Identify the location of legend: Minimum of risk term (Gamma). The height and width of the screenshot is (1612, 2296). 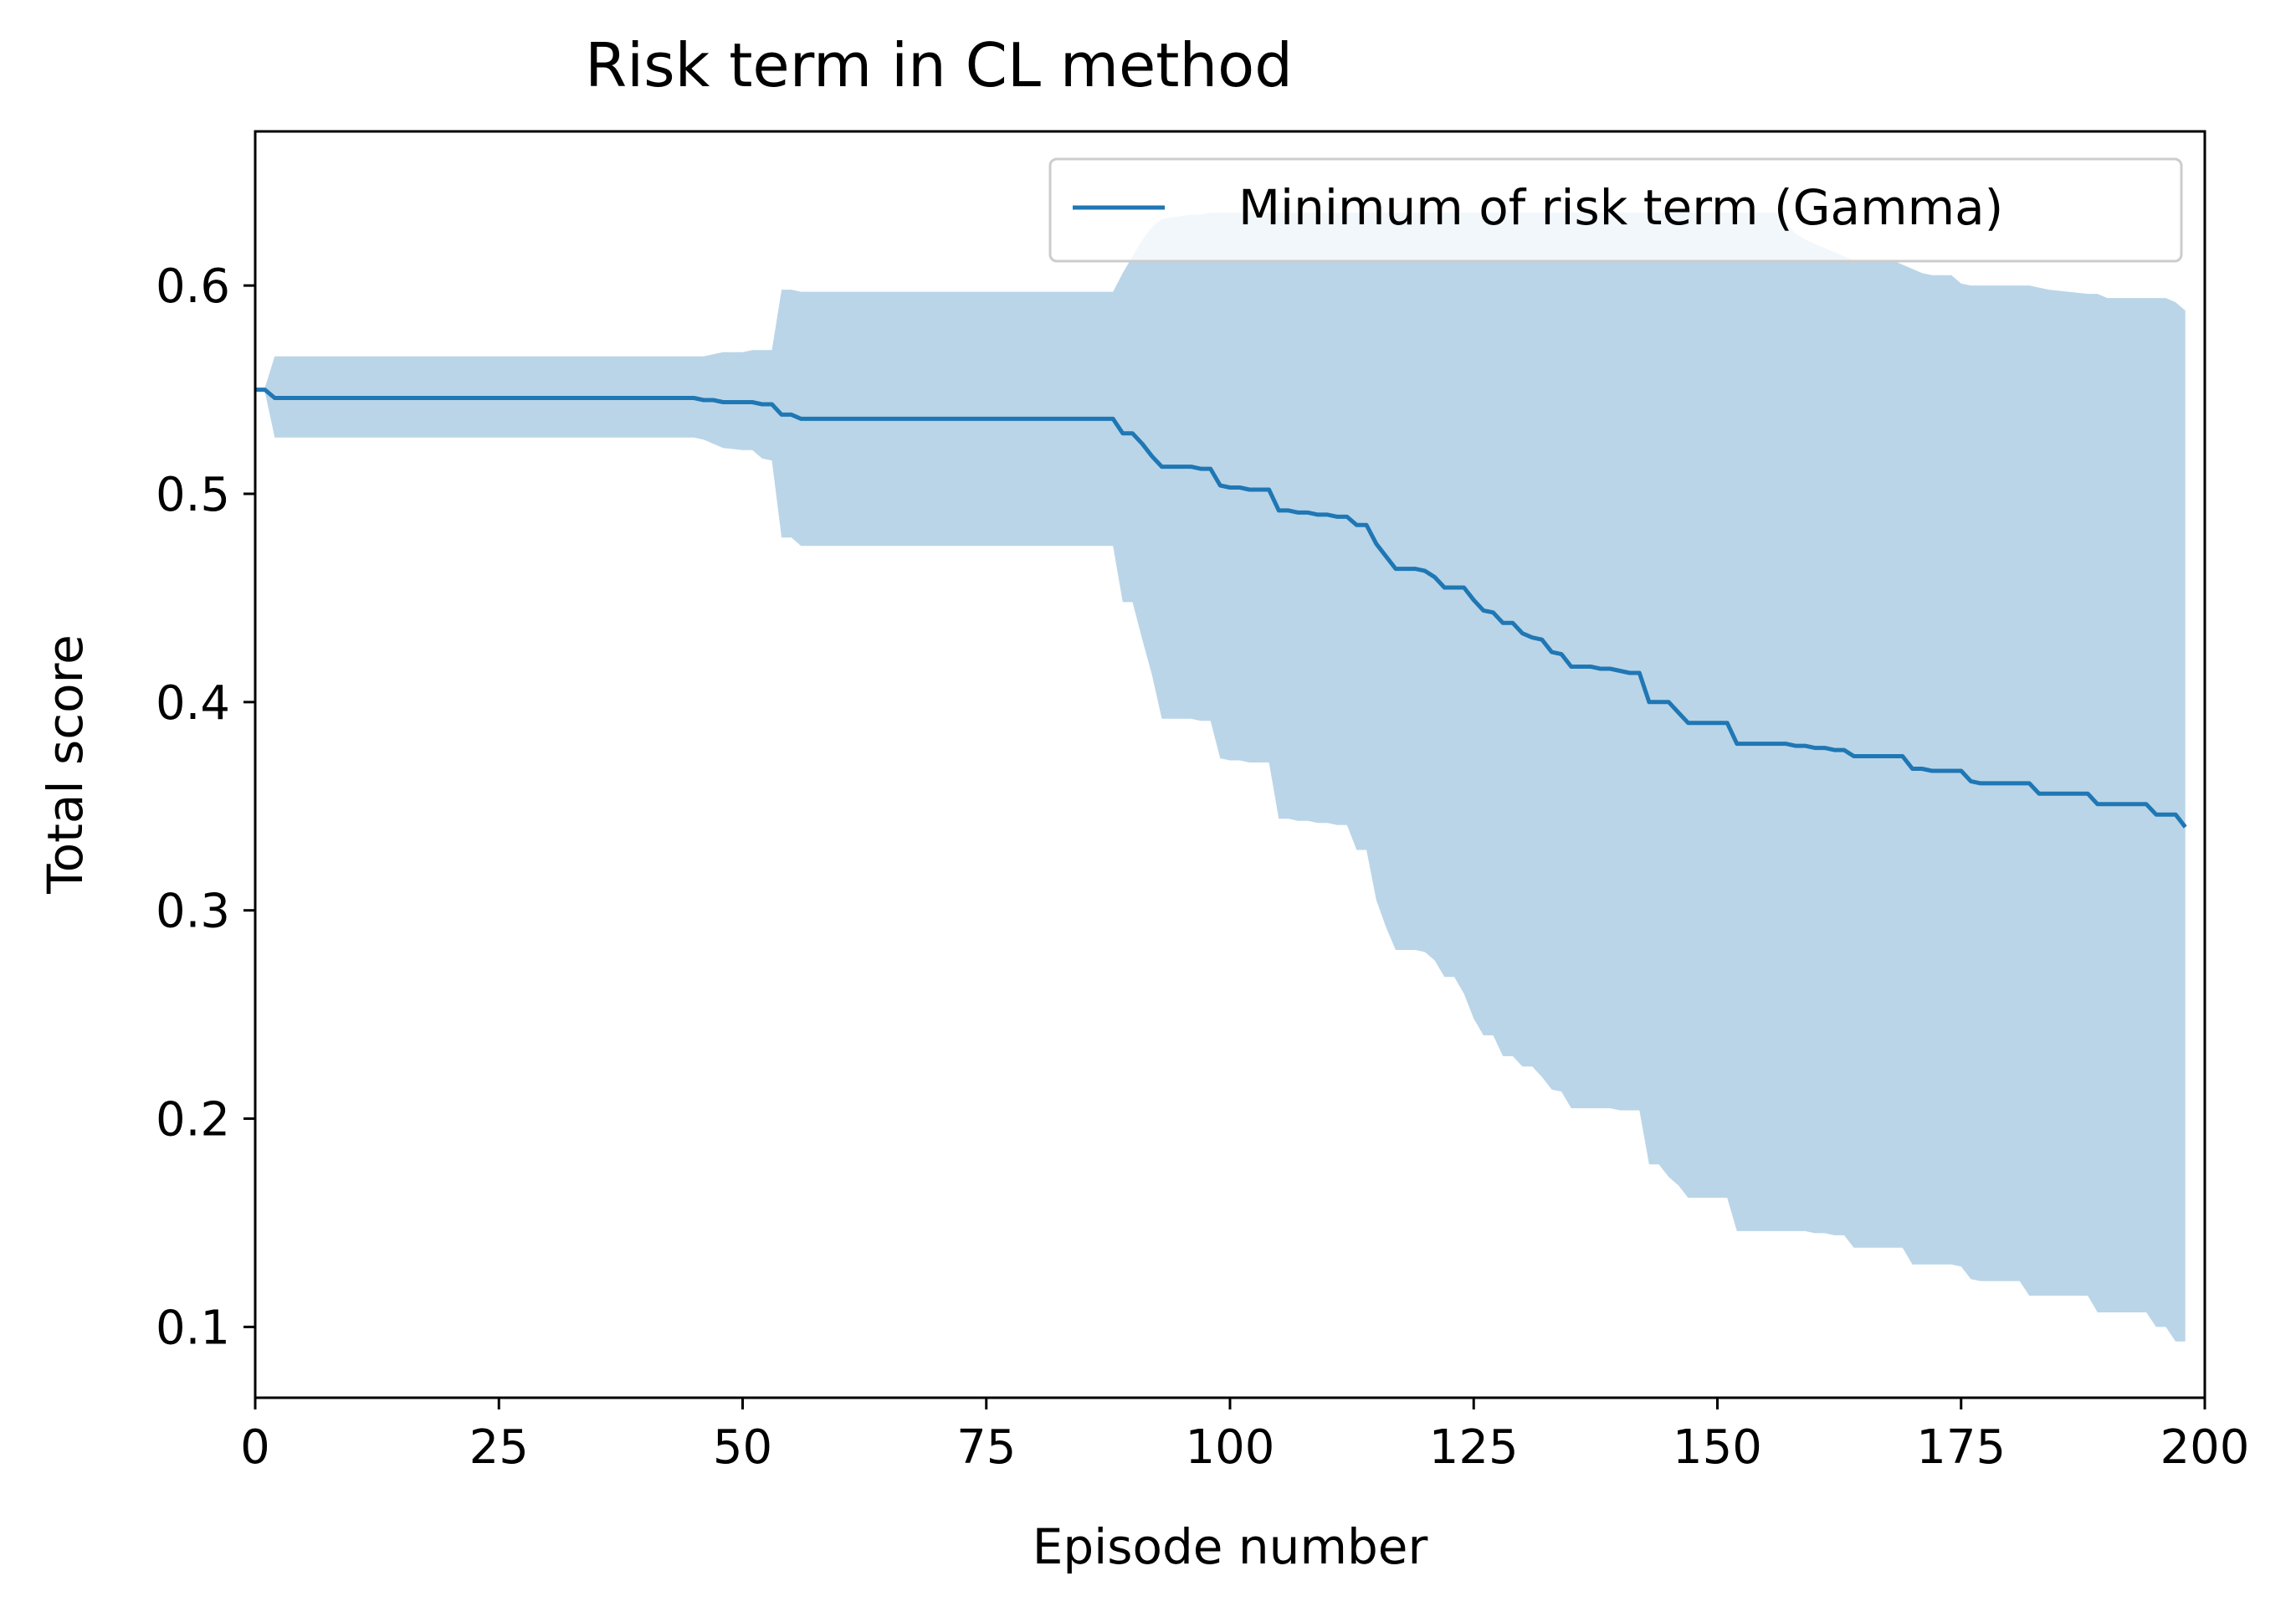
(1615, 210).